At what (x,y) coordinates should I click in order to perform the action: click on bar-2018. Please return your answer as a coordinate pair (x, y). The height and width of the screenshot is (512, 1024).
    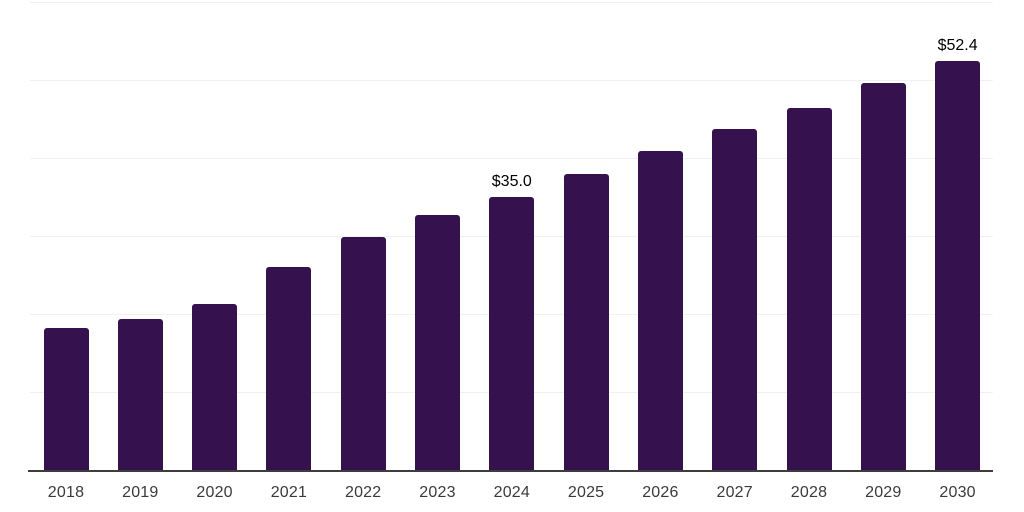
    Looking at the image, I should click on (66, 399).